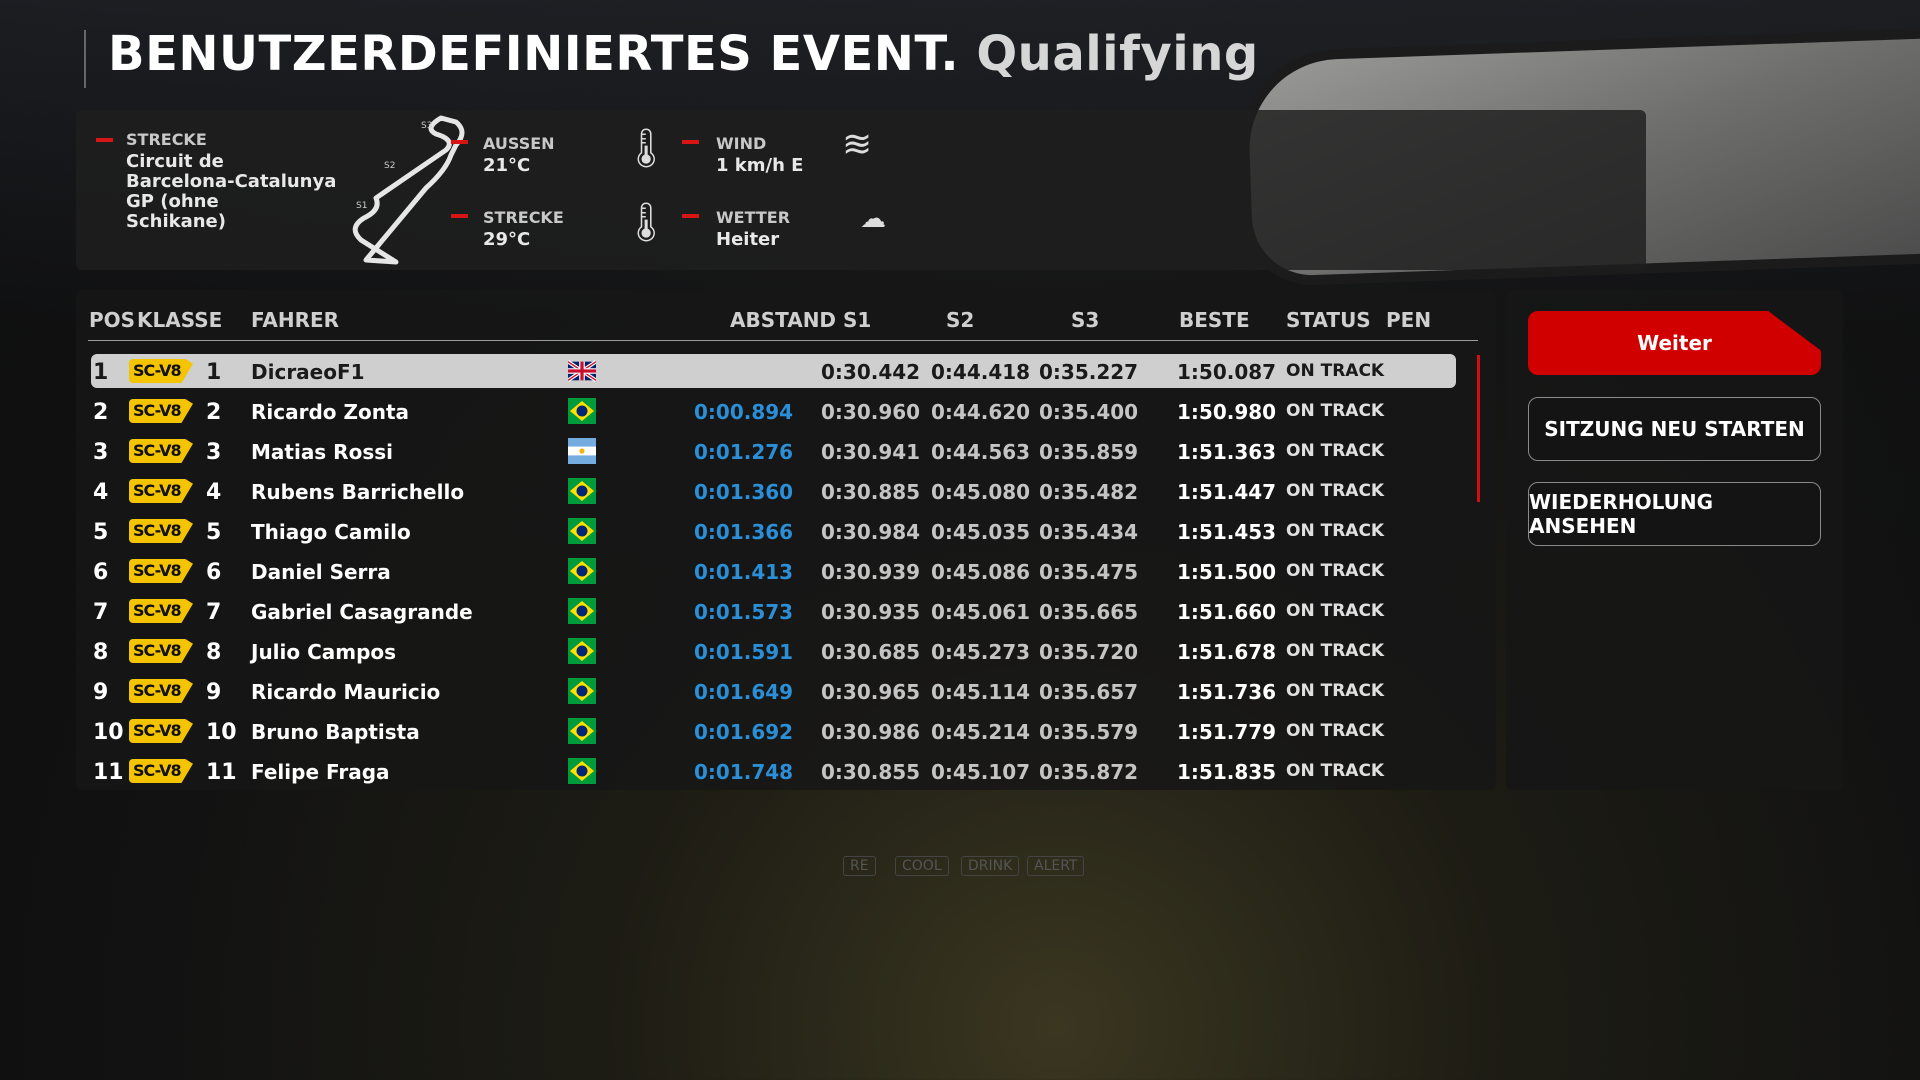 This screenshot has height=1080, width=1920. What do you see at coordinates (1227, 692) in the screenshot?
I see `best-lap: 1:51.736` at bounding box center [1227, 692].